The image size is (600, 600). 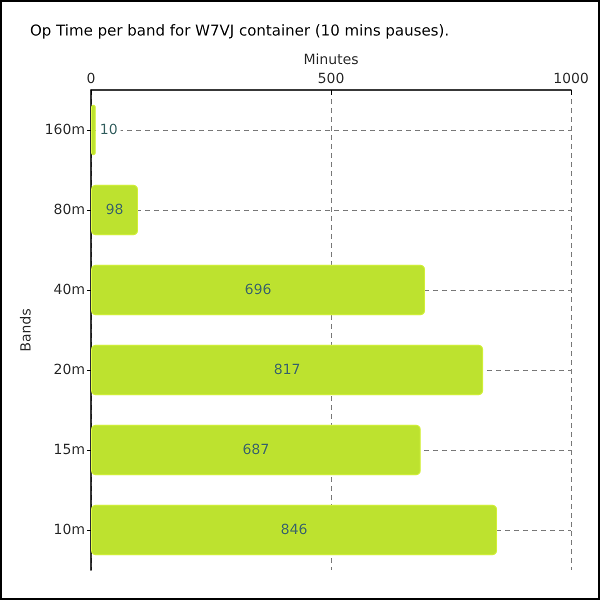 What do you see at coordinates (331, 79) in the screenshot?
I see `x-tick-label: 500` at bounding box center [331, 79].